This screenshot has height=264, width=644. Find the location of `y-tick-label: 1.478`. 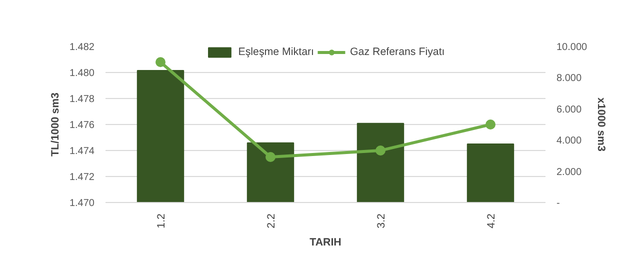

y-tick-label: 1.478 is located at coordinates (82, 99).